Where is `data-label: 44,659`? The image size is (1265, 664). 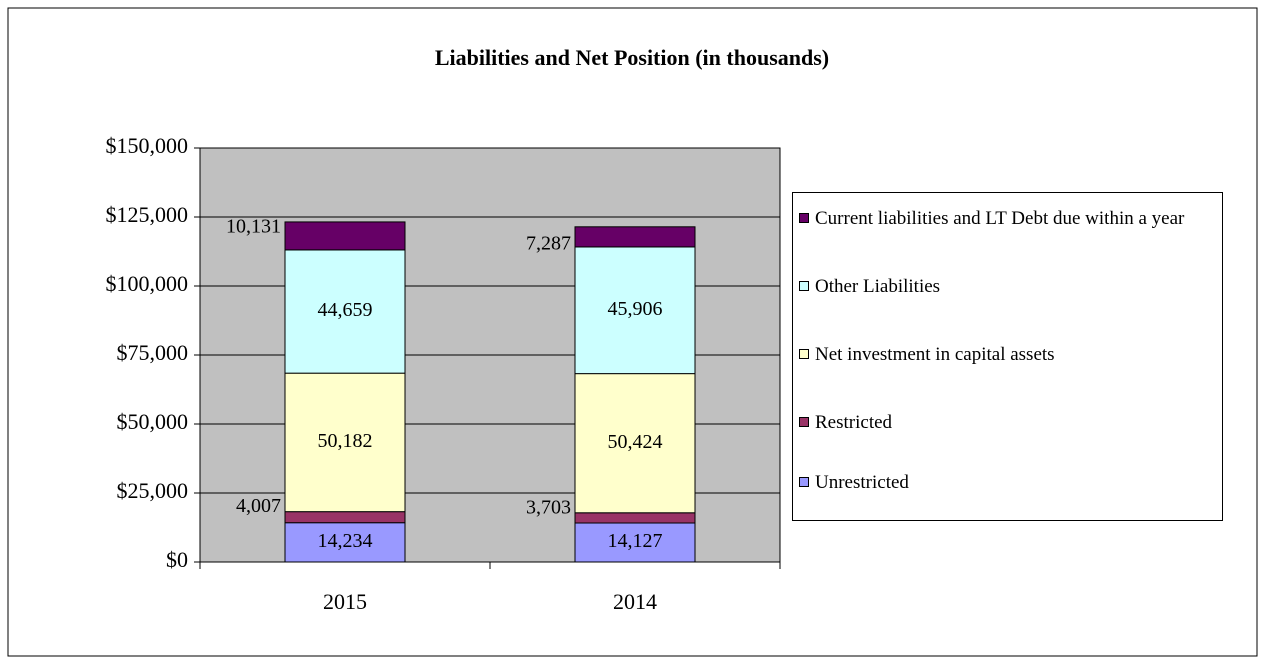
data-label: 44,659 is located at coordinates (345, 310).